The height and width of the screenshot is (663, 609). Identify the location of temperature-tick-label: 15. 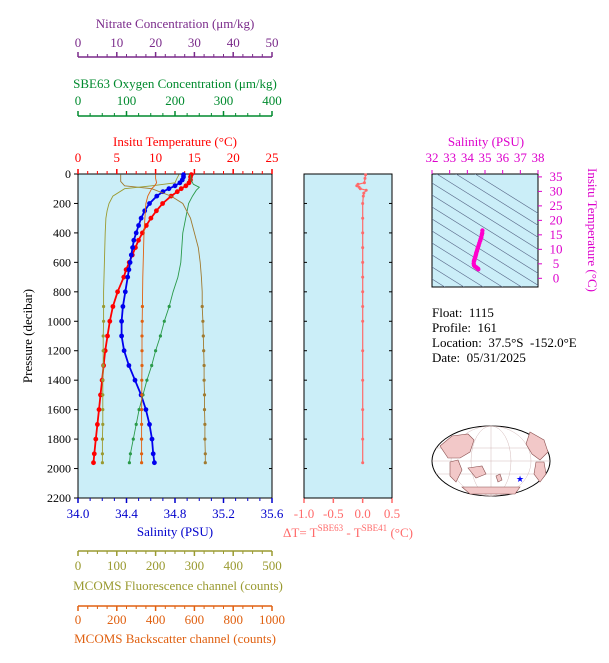
(194, 157).